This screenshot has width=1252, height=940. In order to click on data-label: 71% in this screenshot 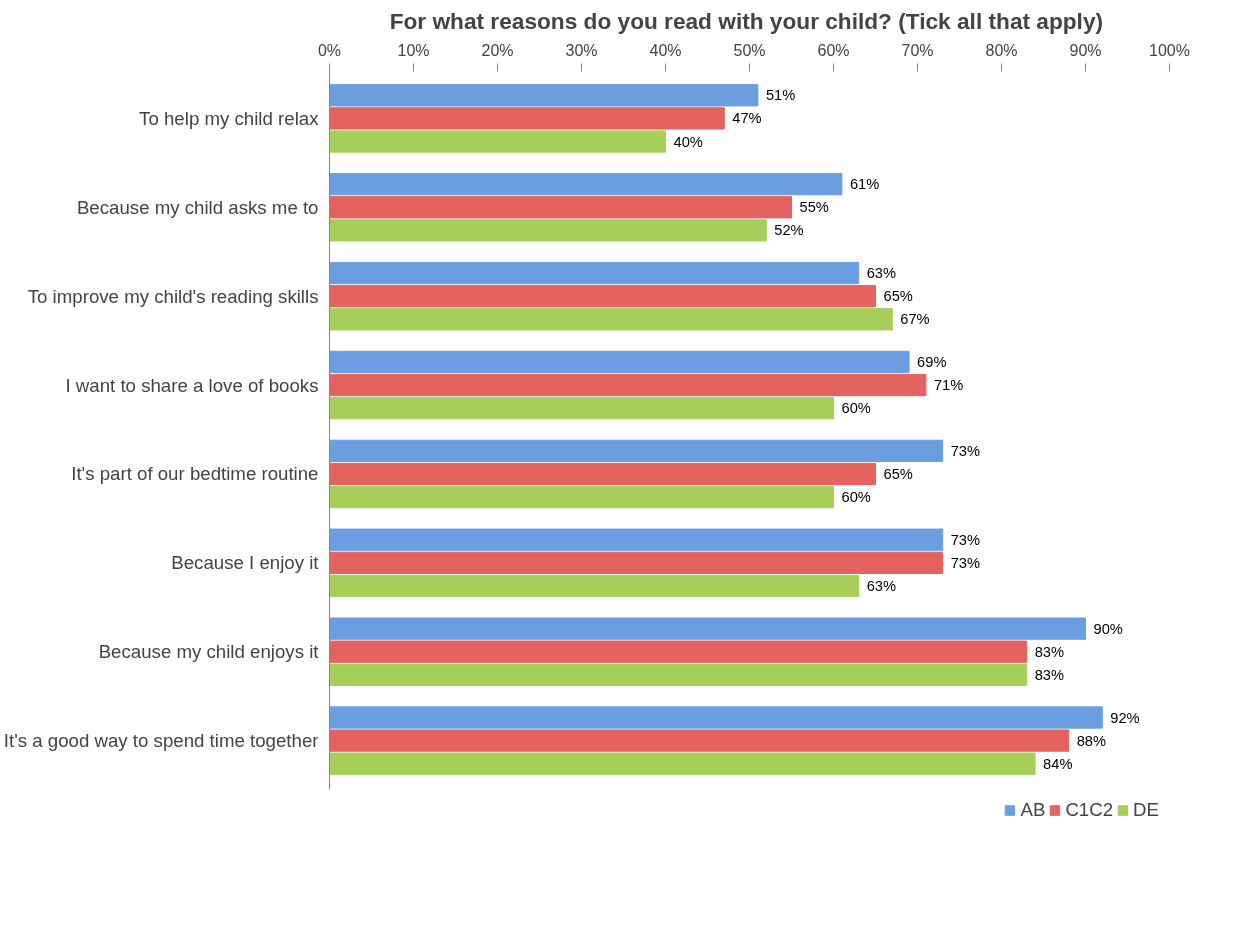, I will do `click(948, 385)`.